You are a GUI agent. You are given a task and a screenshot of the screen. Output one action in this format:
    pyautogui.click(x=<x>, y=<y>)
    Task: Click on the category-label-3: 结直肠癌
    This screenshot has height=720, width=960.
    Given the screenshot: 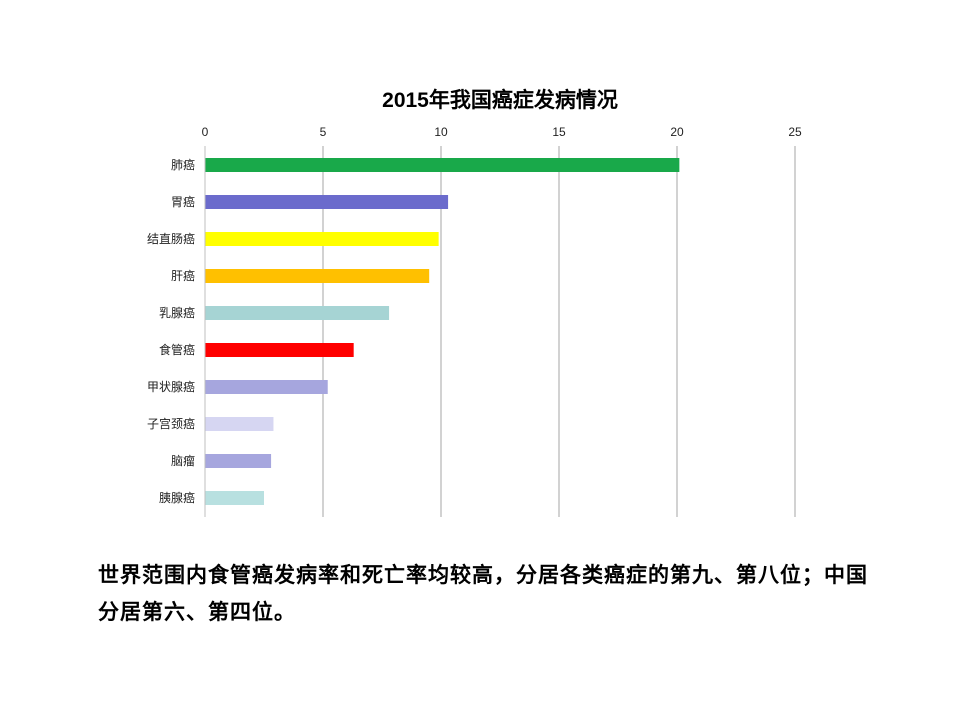 What is the action you would take?
    pyautogui.click(x=171, y=238)
    